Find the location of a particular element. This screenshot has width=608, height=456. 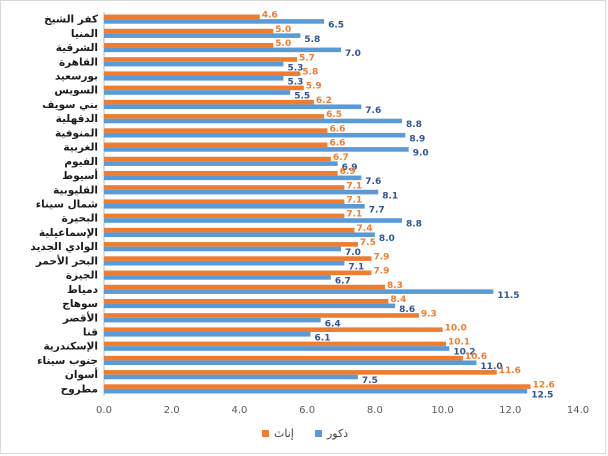

legend-label-male: ذكور is located at coordinates (337, 433).